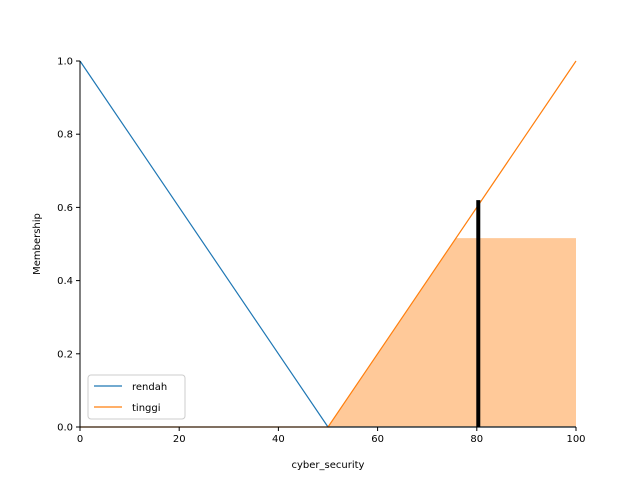  I want to click on y-tick-label: 0.0, so click(65, 428).